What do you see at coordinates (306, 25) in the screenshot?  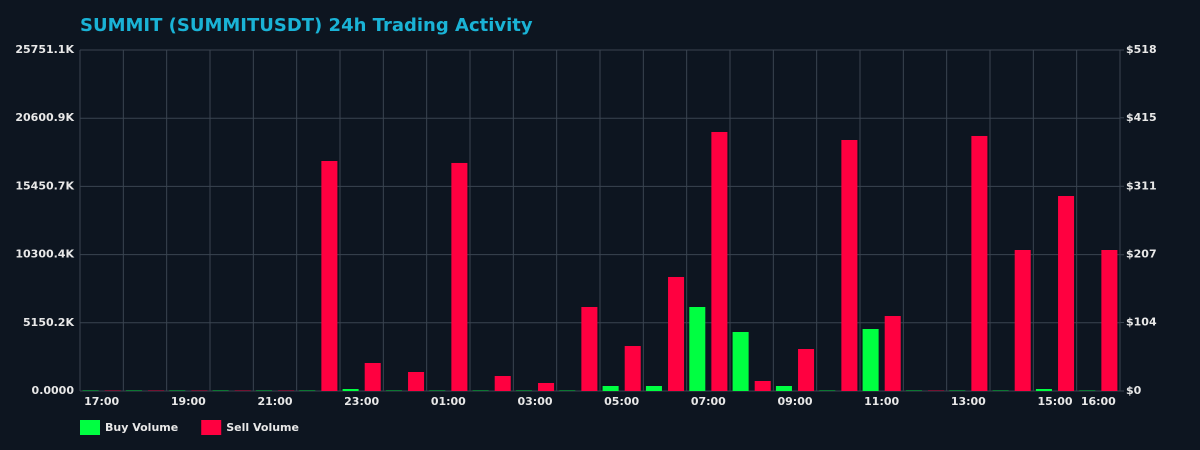 I see `chart-title: SUMMIT (SUMMITUSDT) 24h Trading Activity` at bounding box center [306, 25].